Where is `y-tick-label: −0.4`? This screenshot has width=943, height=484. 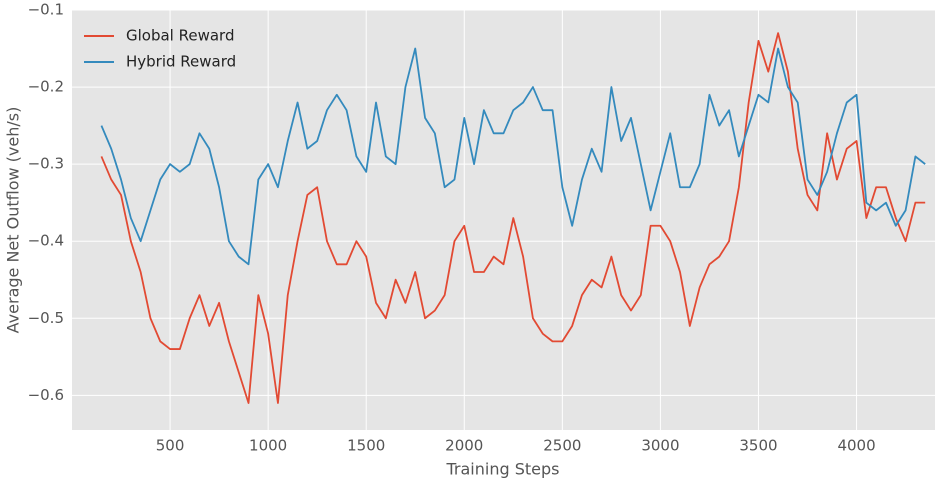 y-tick-label: −0.4 is located at coordinates (46, 241).